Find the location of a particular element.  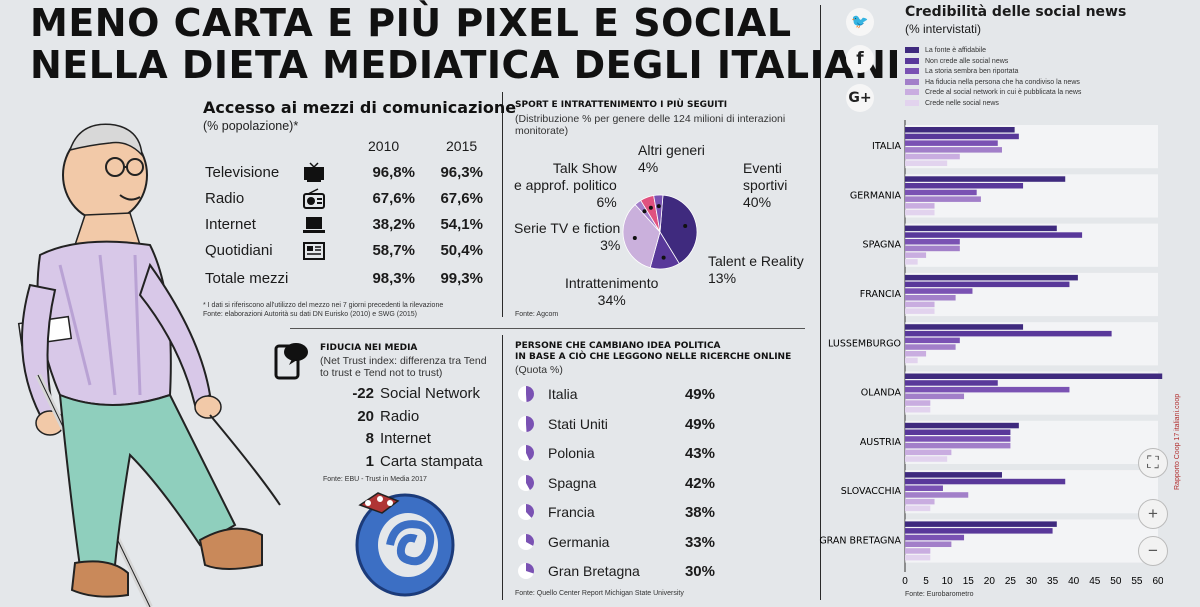

category-label: AUSTRIA is located at coordinates (881, 442).